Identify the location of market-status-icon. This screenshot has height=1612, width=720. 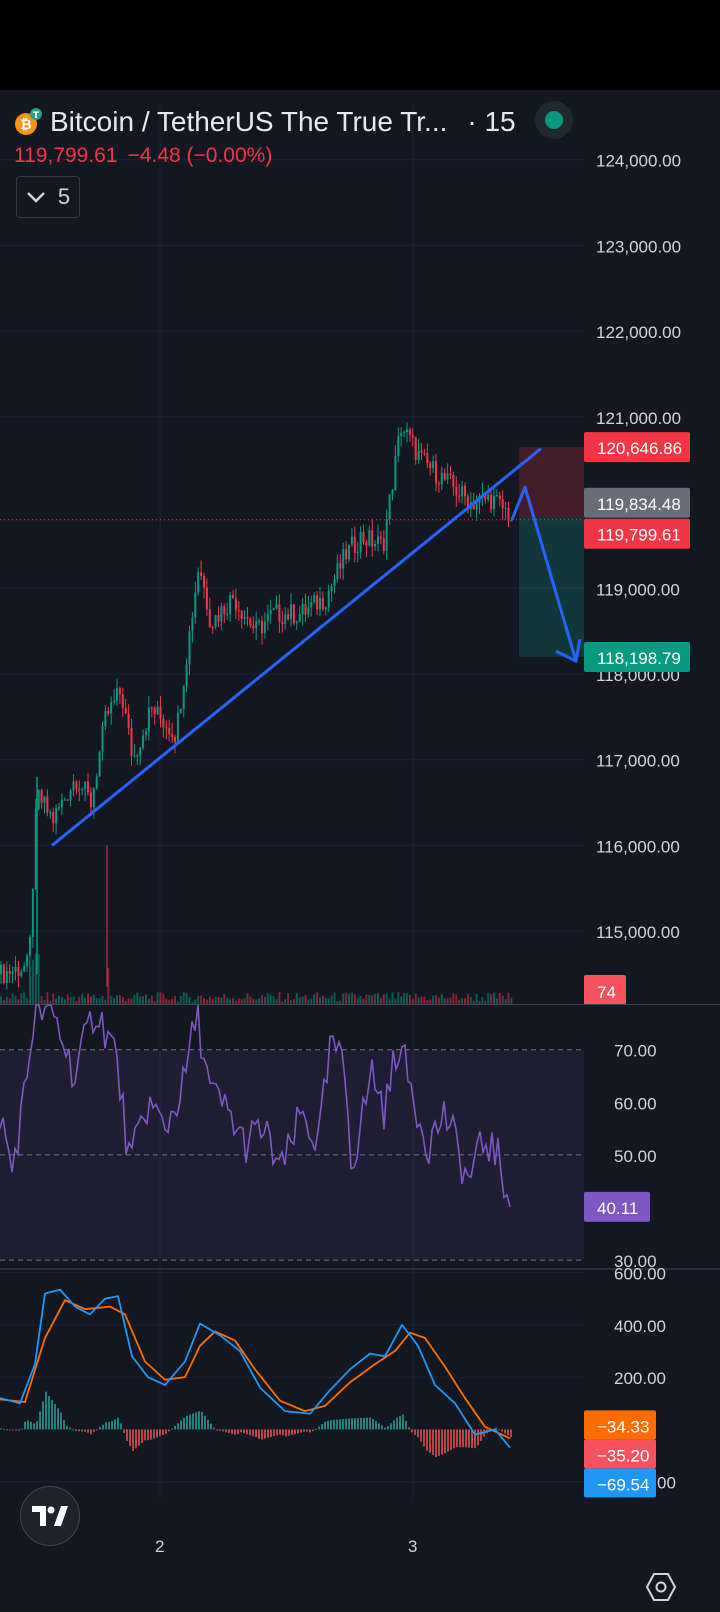
(554, 120).